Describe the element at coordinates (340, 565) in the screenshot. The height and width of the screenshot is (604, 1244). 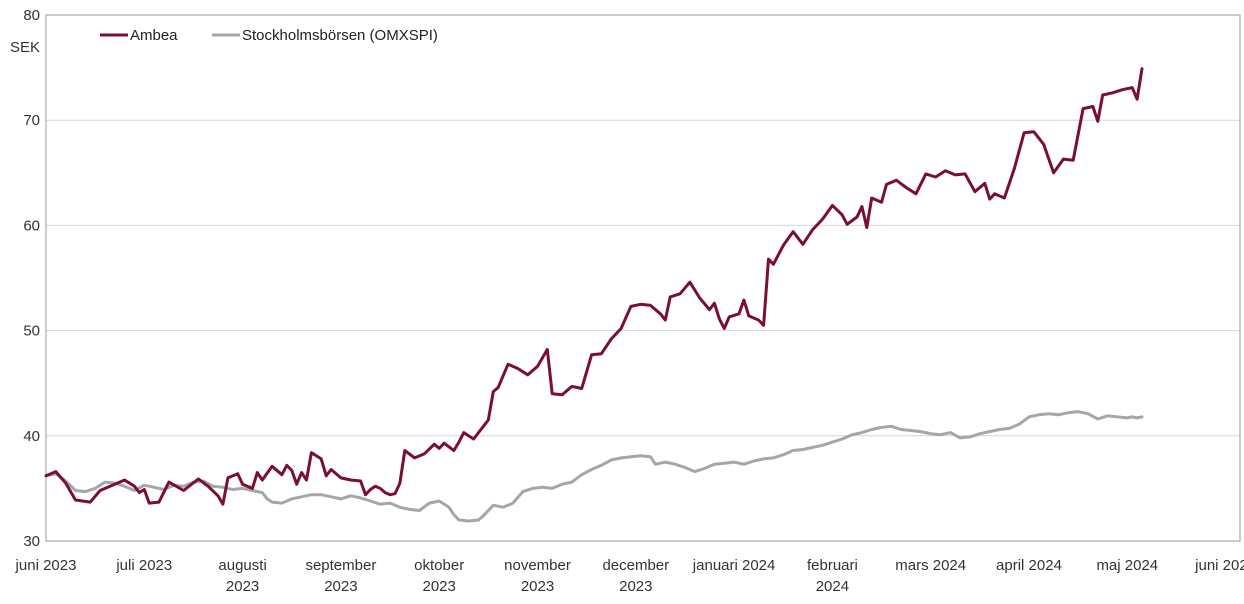
I see `x-tick-label-line: september` at that location.